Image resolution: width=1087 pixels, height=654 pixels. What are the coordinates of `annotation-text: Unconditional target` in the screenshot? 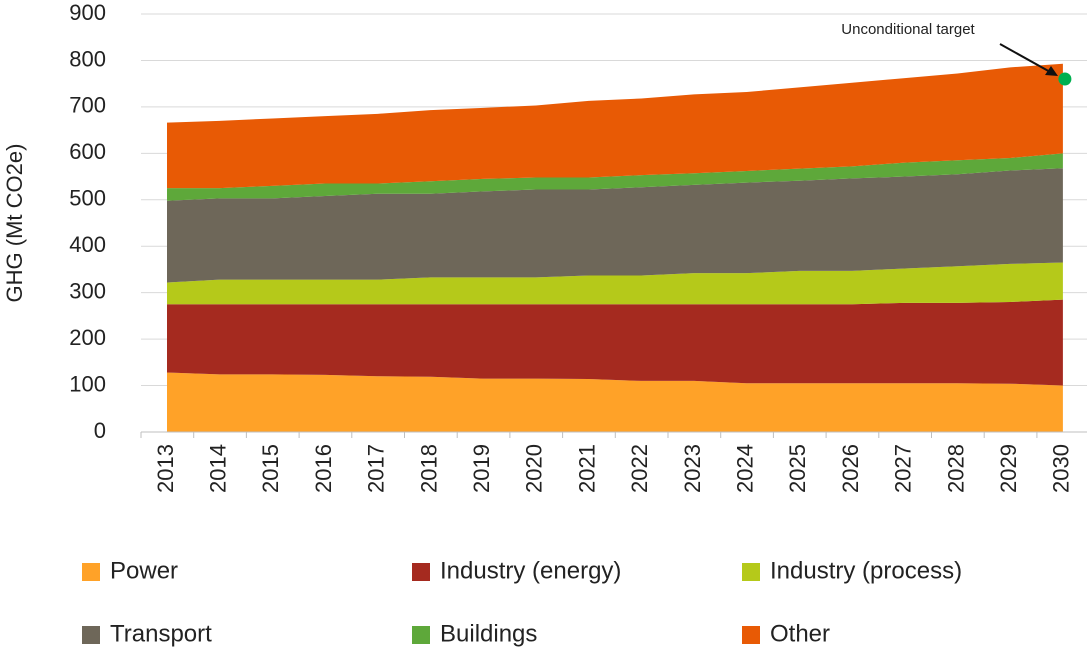 It's located at (908, 29).